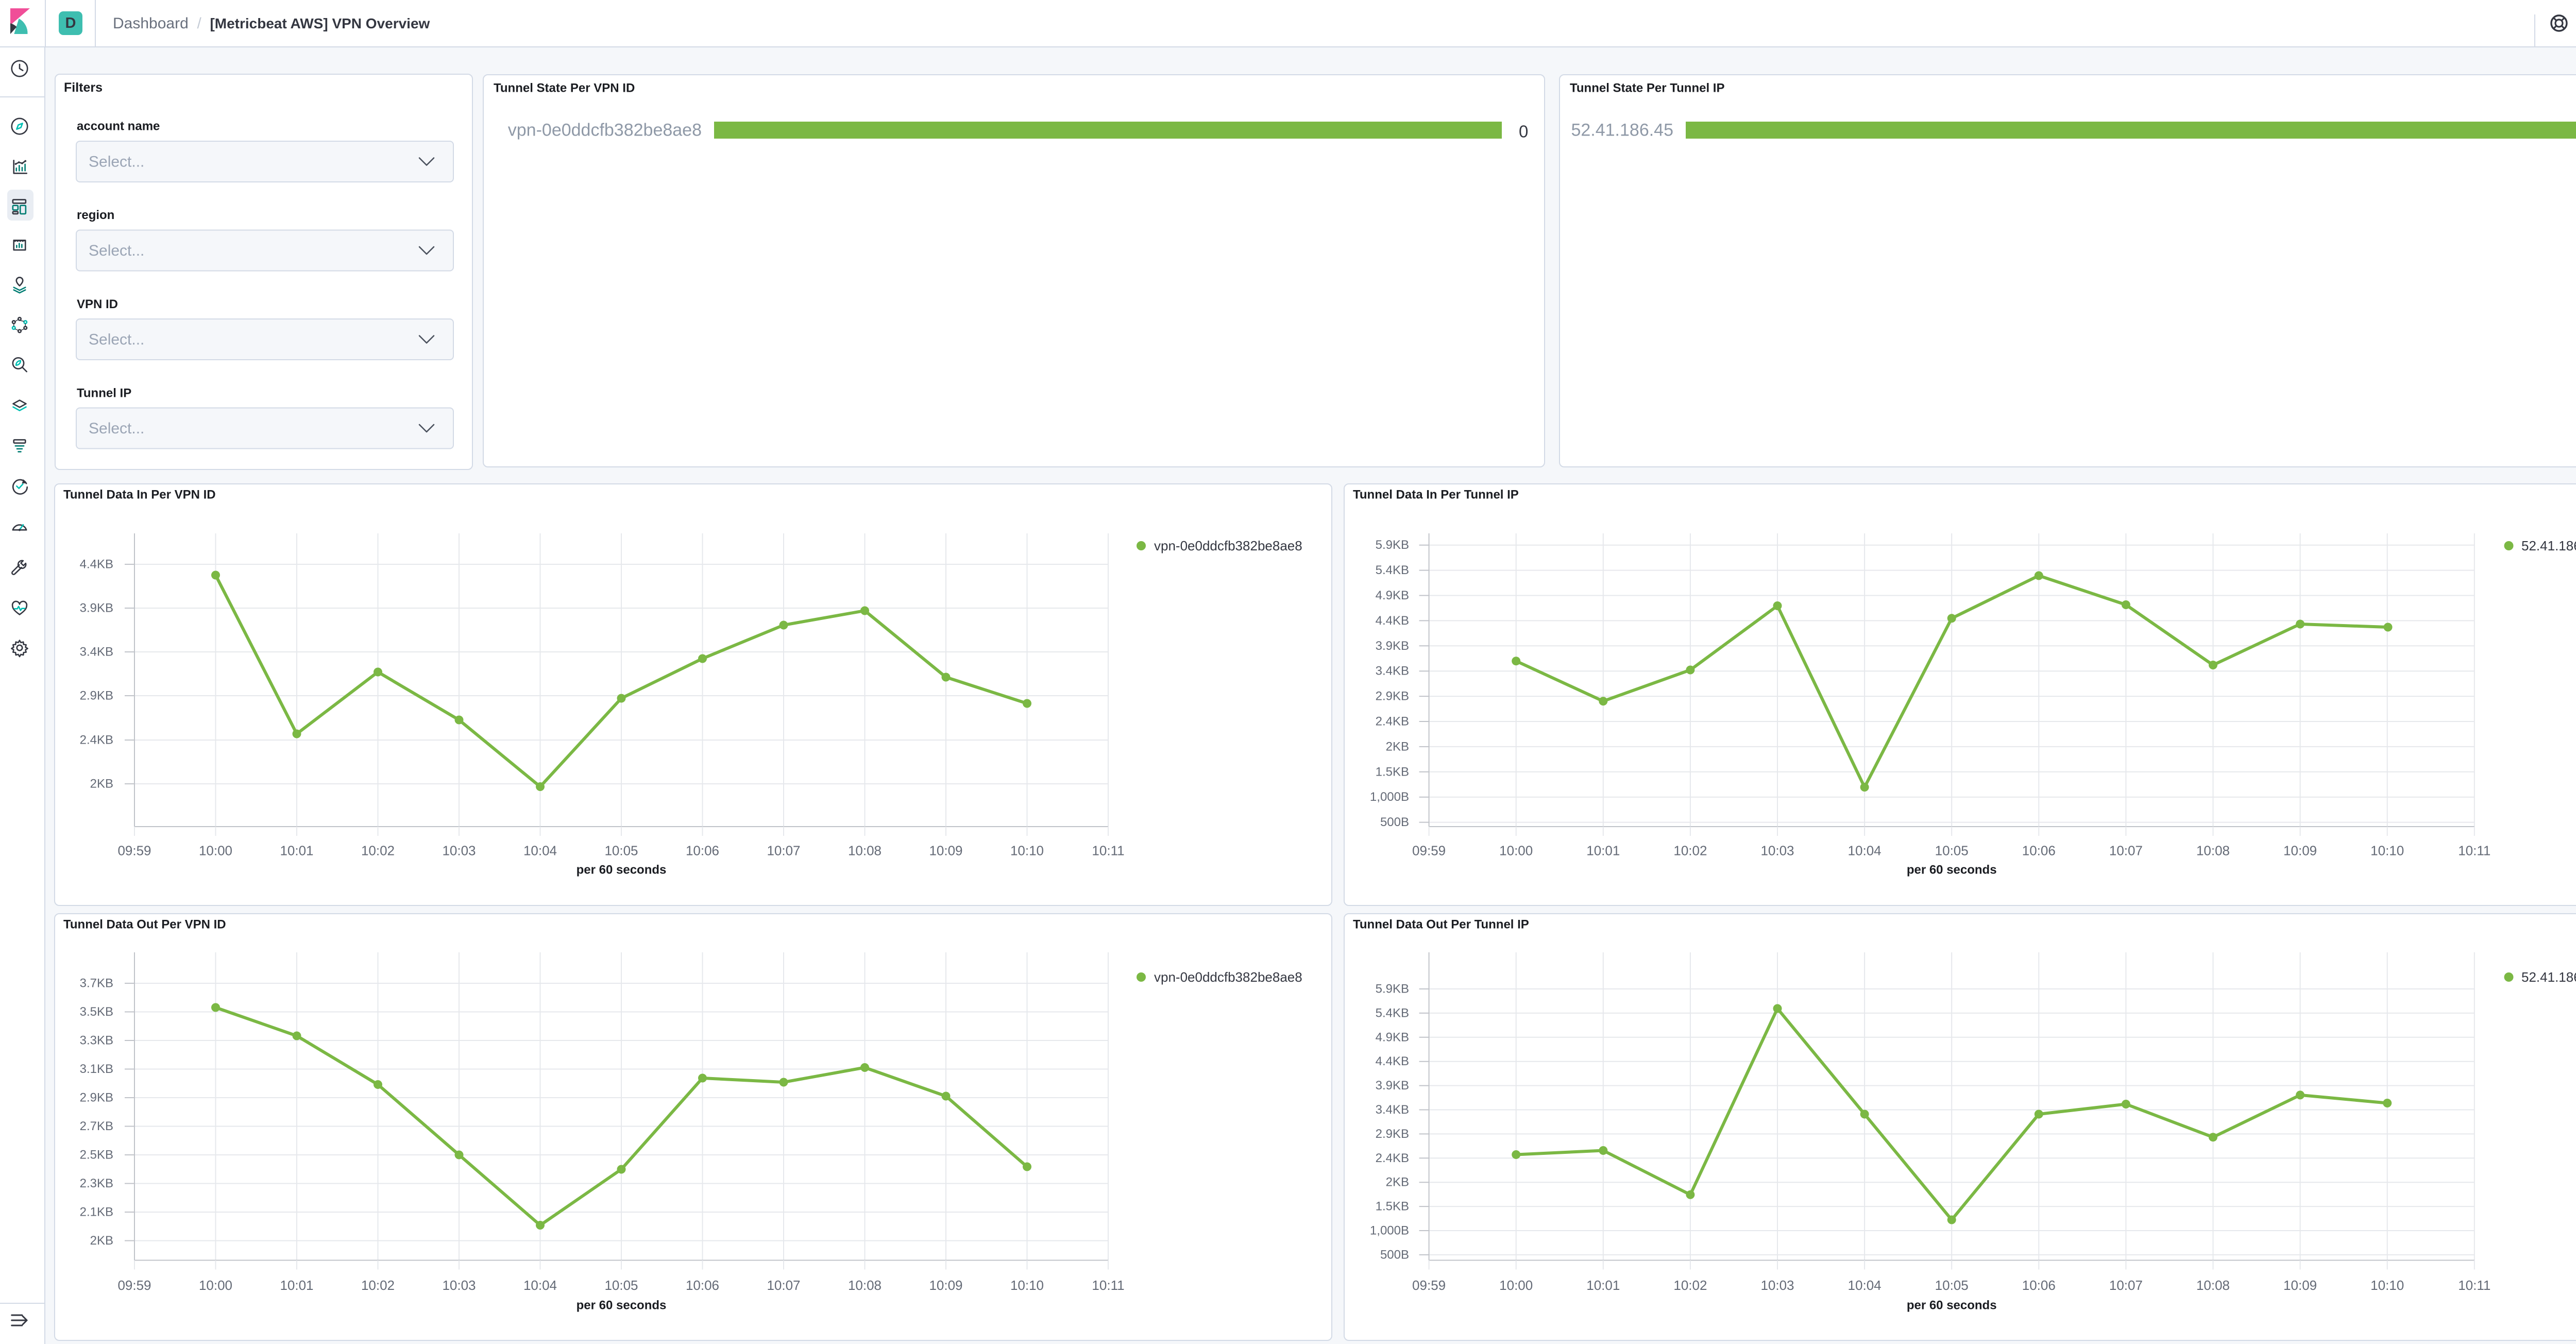 This screenshot has width=2576, height=1344. What do you see at coordinates (97, 304) in the screenshot?
I see `svg-text: VPN ID` at bounding box center [97, 304].